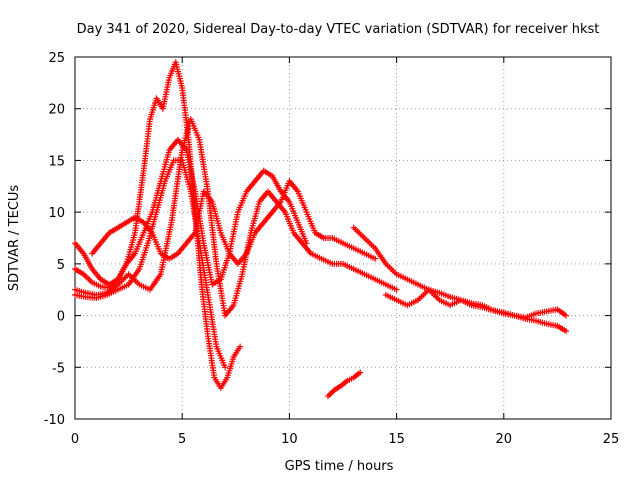 This screenshot has width=640, height=480. What do you see at coordinates (56, 213) in the screenshot?
I see `y-tick-label: 10` at bounding box center [56, 213].